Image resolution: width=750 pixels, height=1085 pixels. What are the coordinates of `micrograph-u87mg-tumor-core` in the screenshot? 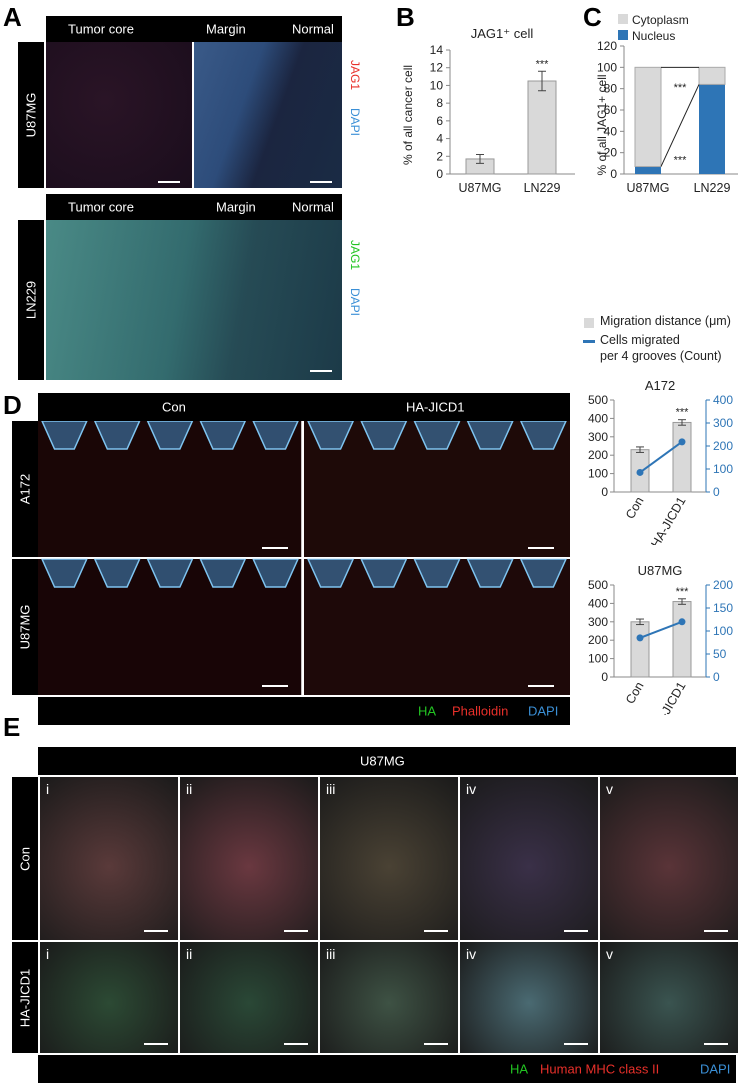 It's located at (119, 115).